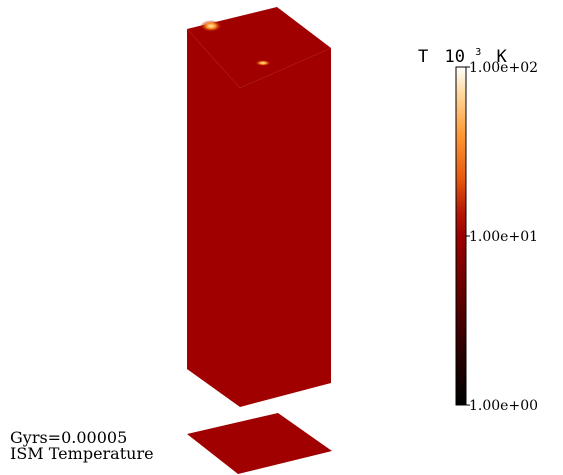 This screenshot has height=475, width=563. Describe the element at coordinates (263, 63) in the screenshot. I see `hotspot-top-center` at that location.